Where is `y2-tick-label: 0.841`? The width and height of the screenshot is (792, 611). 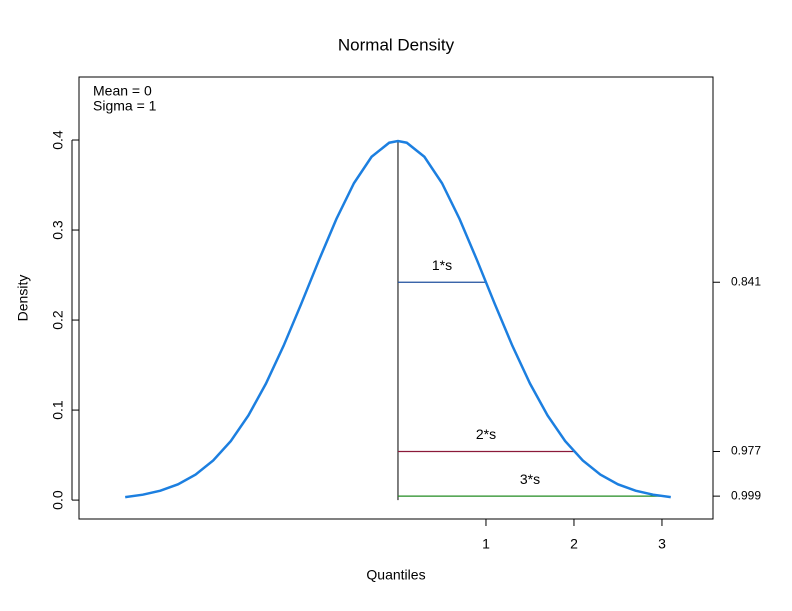
y2-tick-label: 0.841 is located at coordinates (746, 281).